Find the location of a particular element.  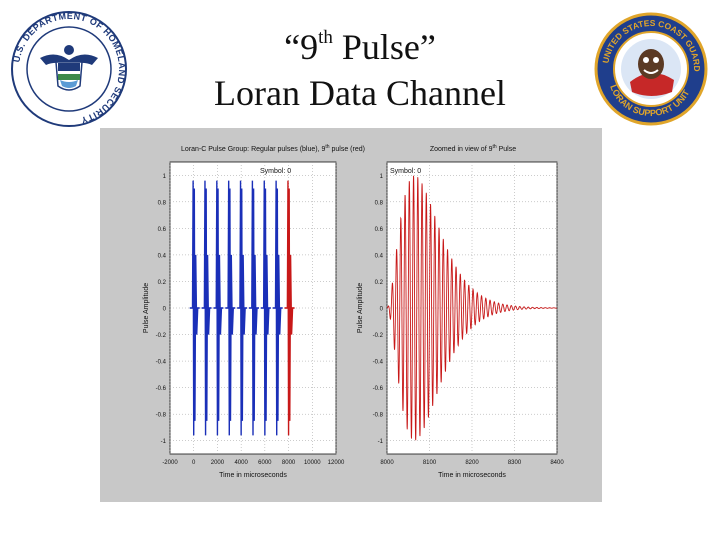

slide-title-line1: “9th Pulse” is located at coordinates (360, 47).